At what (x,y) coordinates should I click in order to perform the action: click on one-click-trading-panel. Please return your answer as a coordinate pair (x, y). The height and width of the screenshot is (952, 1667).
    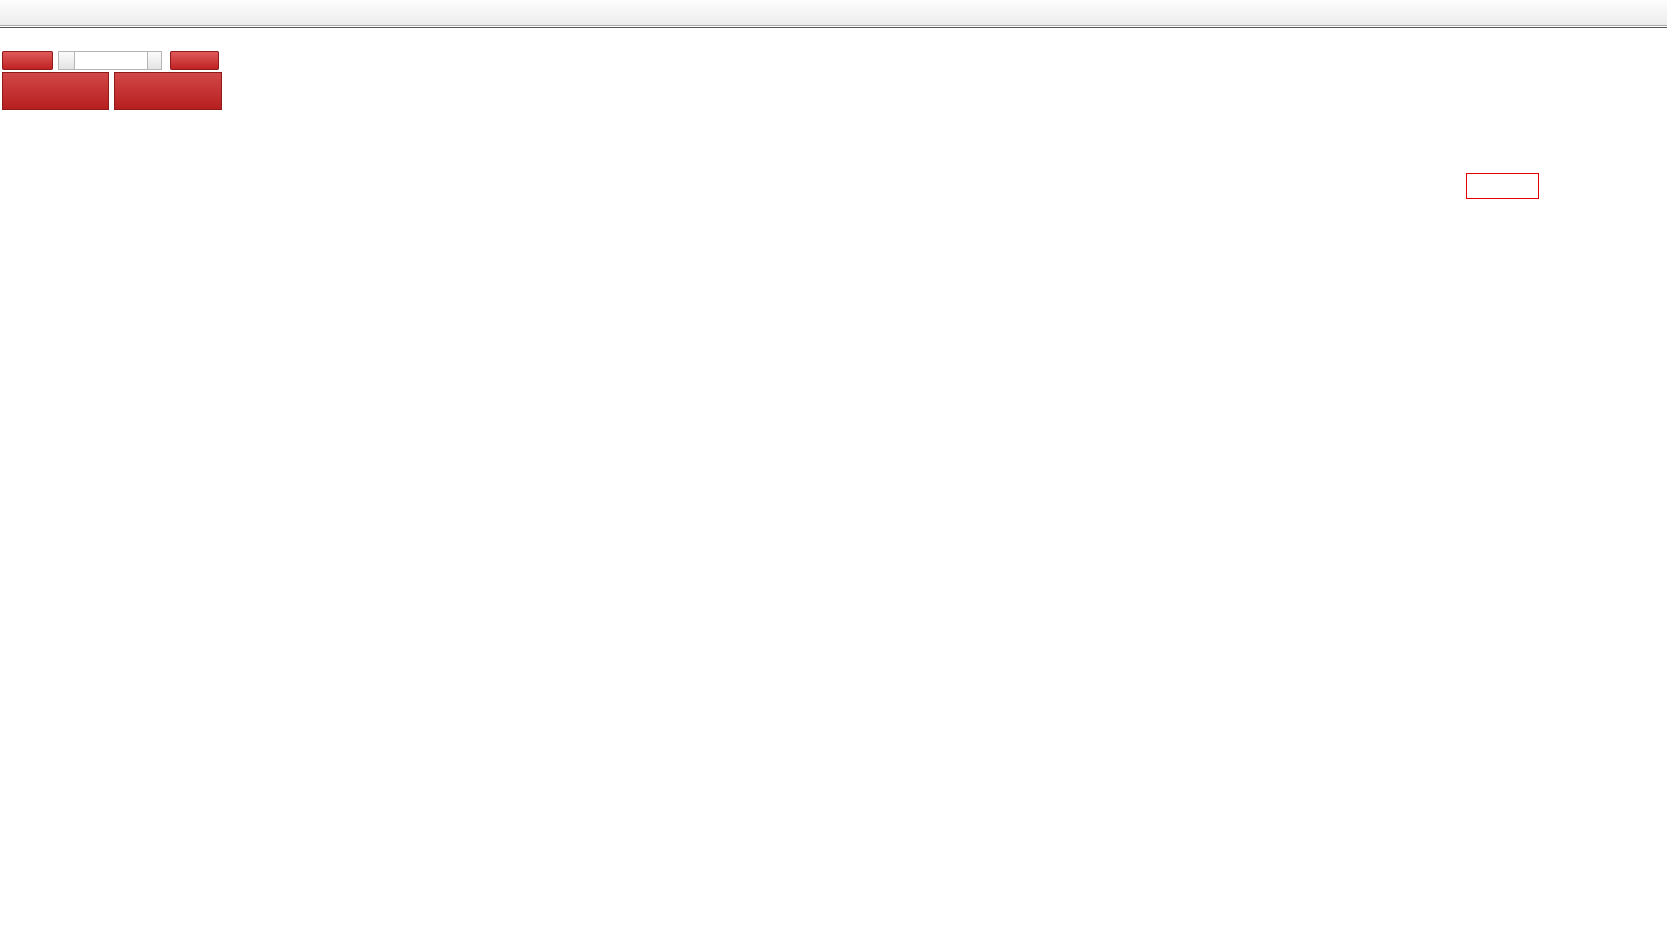
    Looking at the image, I should click on (112, 79).